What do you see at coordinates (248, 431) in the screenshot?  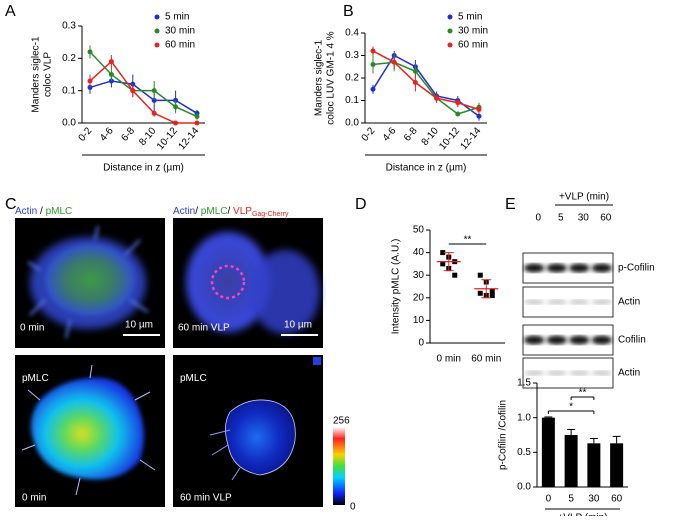 I see `micrograph-bottom-right` at bounding box center [248, 431].